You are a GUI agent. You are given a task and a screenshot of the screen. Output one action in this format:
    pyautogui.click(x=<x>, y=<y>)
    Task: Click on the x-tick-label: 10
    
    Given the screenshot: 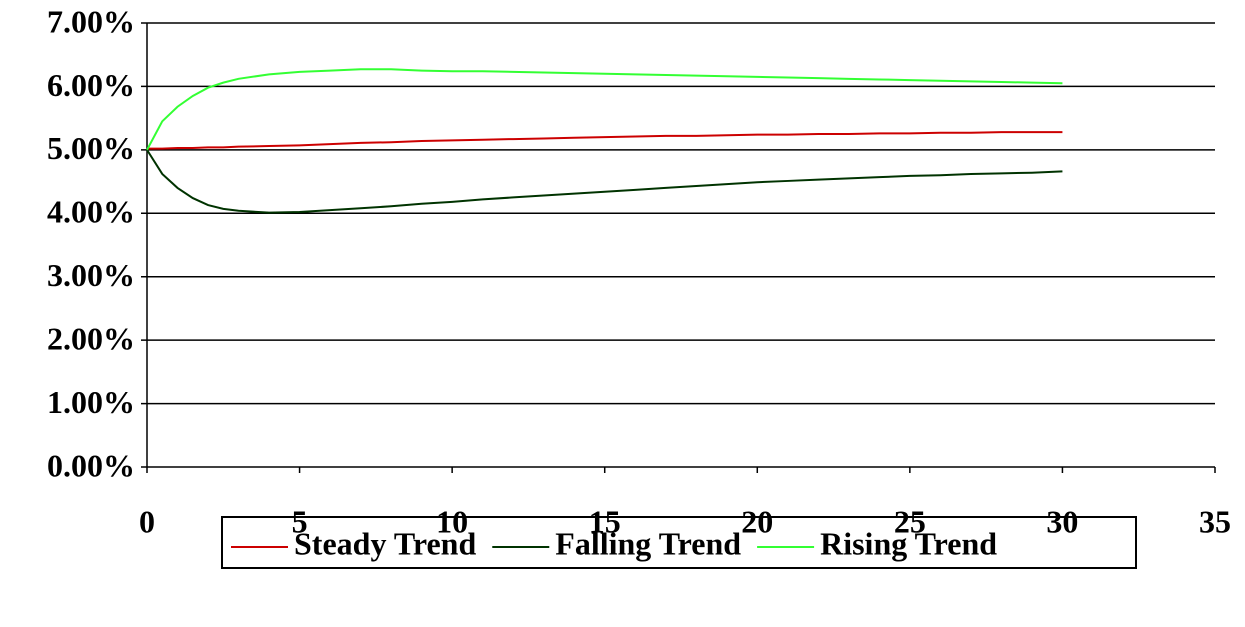 What is the action you would take?
    pyautogui.click(x=452, y=521)
    